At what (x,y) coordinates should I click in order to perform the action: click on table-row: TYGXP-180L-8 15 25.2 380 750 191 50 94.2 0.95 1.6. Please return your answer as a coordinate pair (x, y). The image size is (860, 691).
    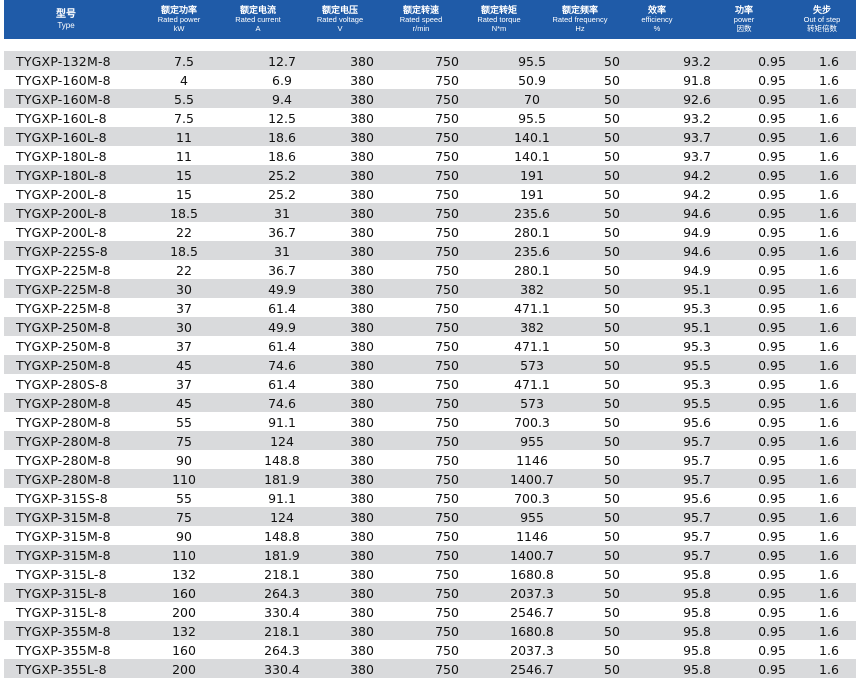
    Looking at the image, I should click on (430, 174).